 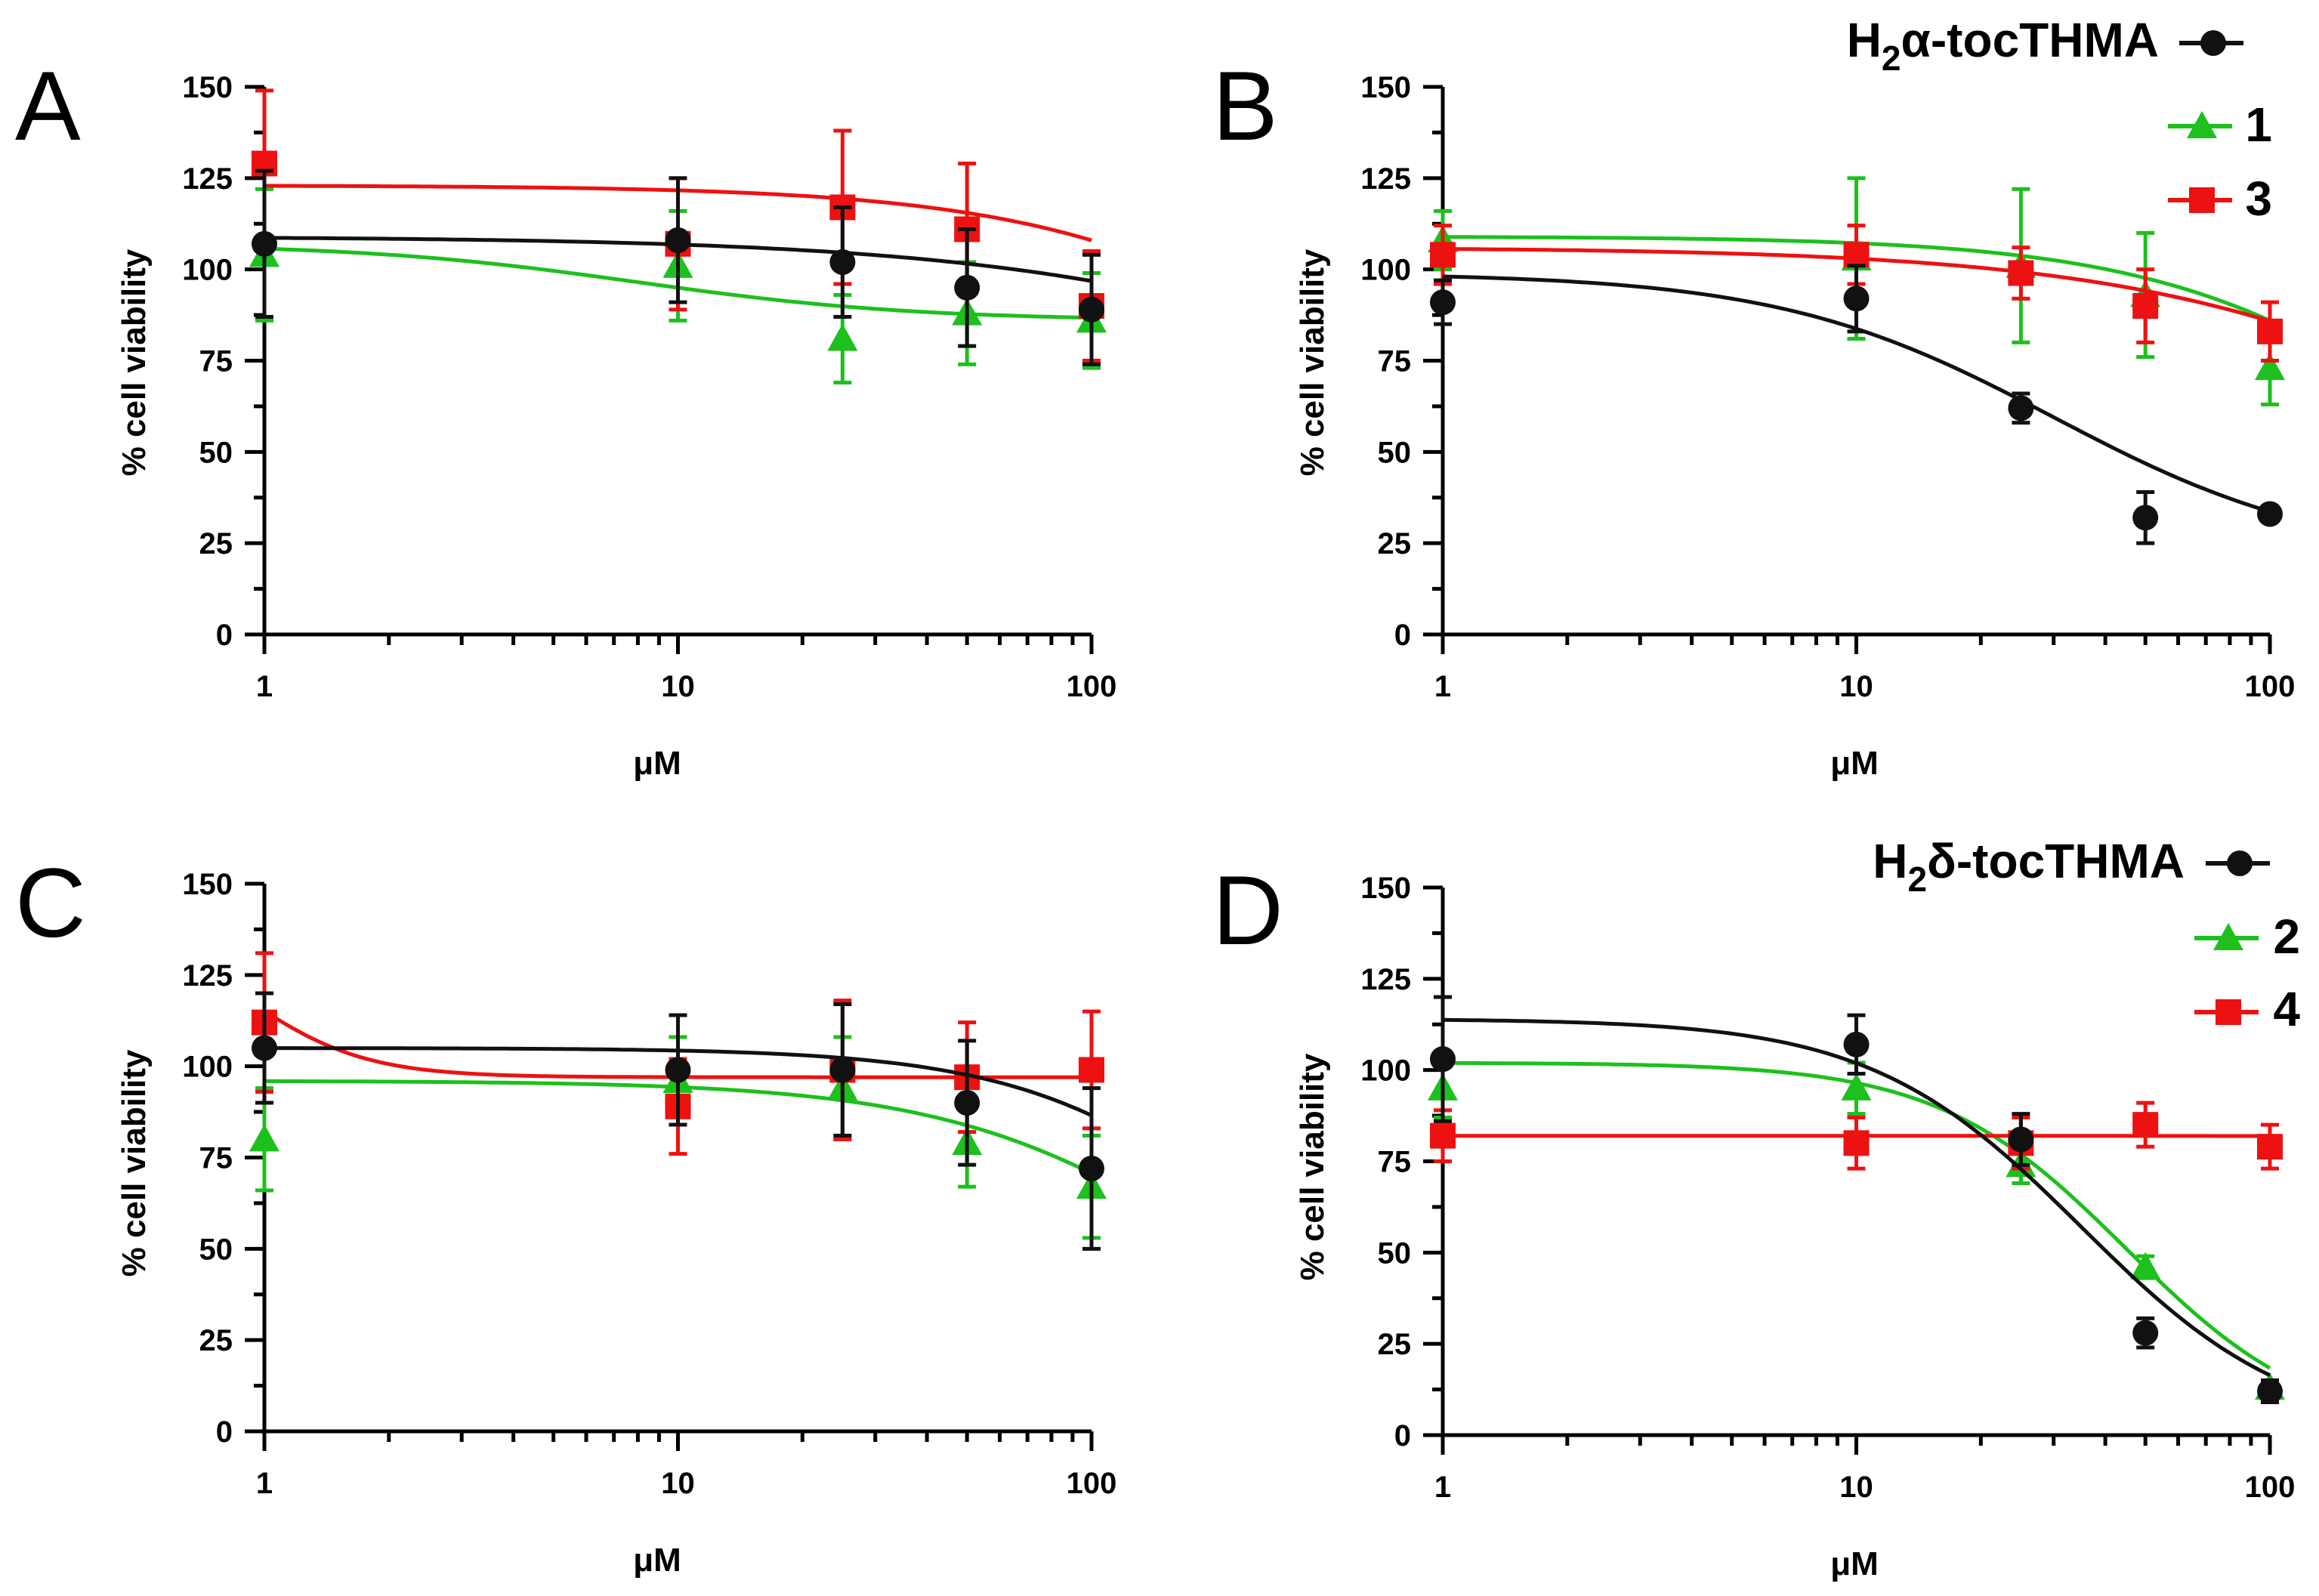 I want to click on panel-letter-d: D, so click(x=1247, y=910).